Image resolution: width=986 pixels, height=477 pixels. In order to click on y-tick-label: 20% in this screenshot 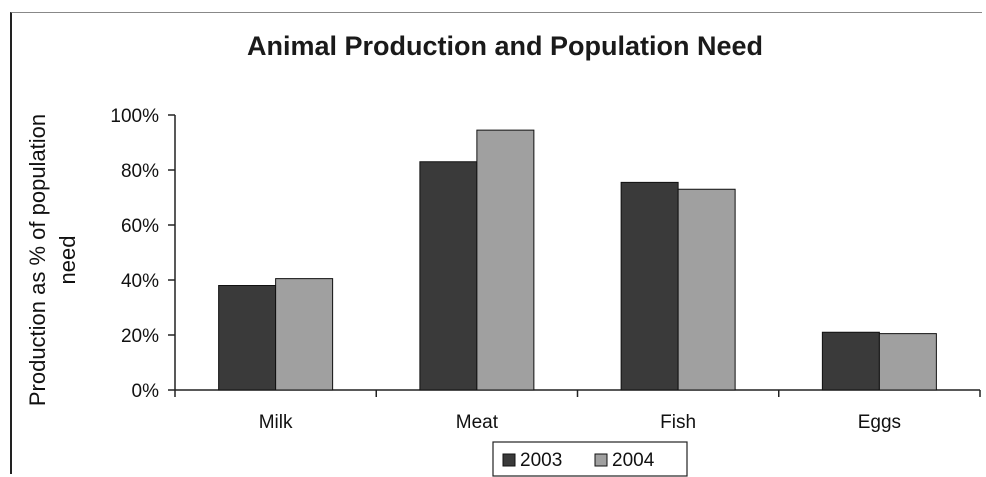, I will do `click(140, 336)`.